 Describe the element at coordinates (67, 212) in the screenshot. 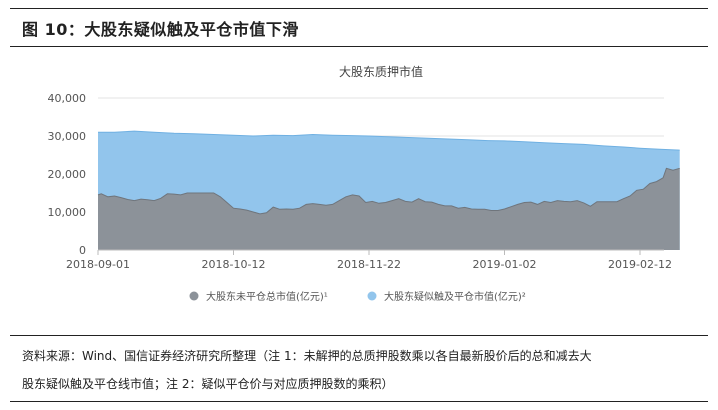

I see `y-tick-label: 10,000` at that location.